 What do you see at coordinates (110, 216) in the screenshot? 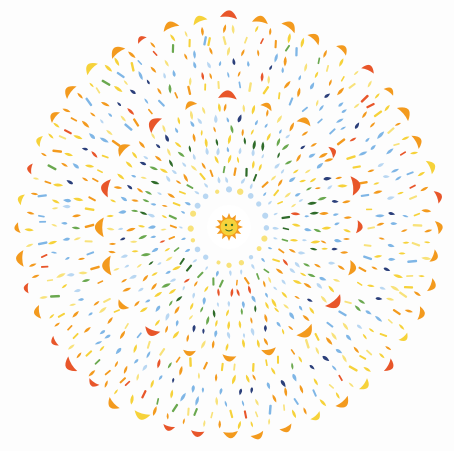
I see `ring-middle-warm-motif` at bounding box center [110, 216].